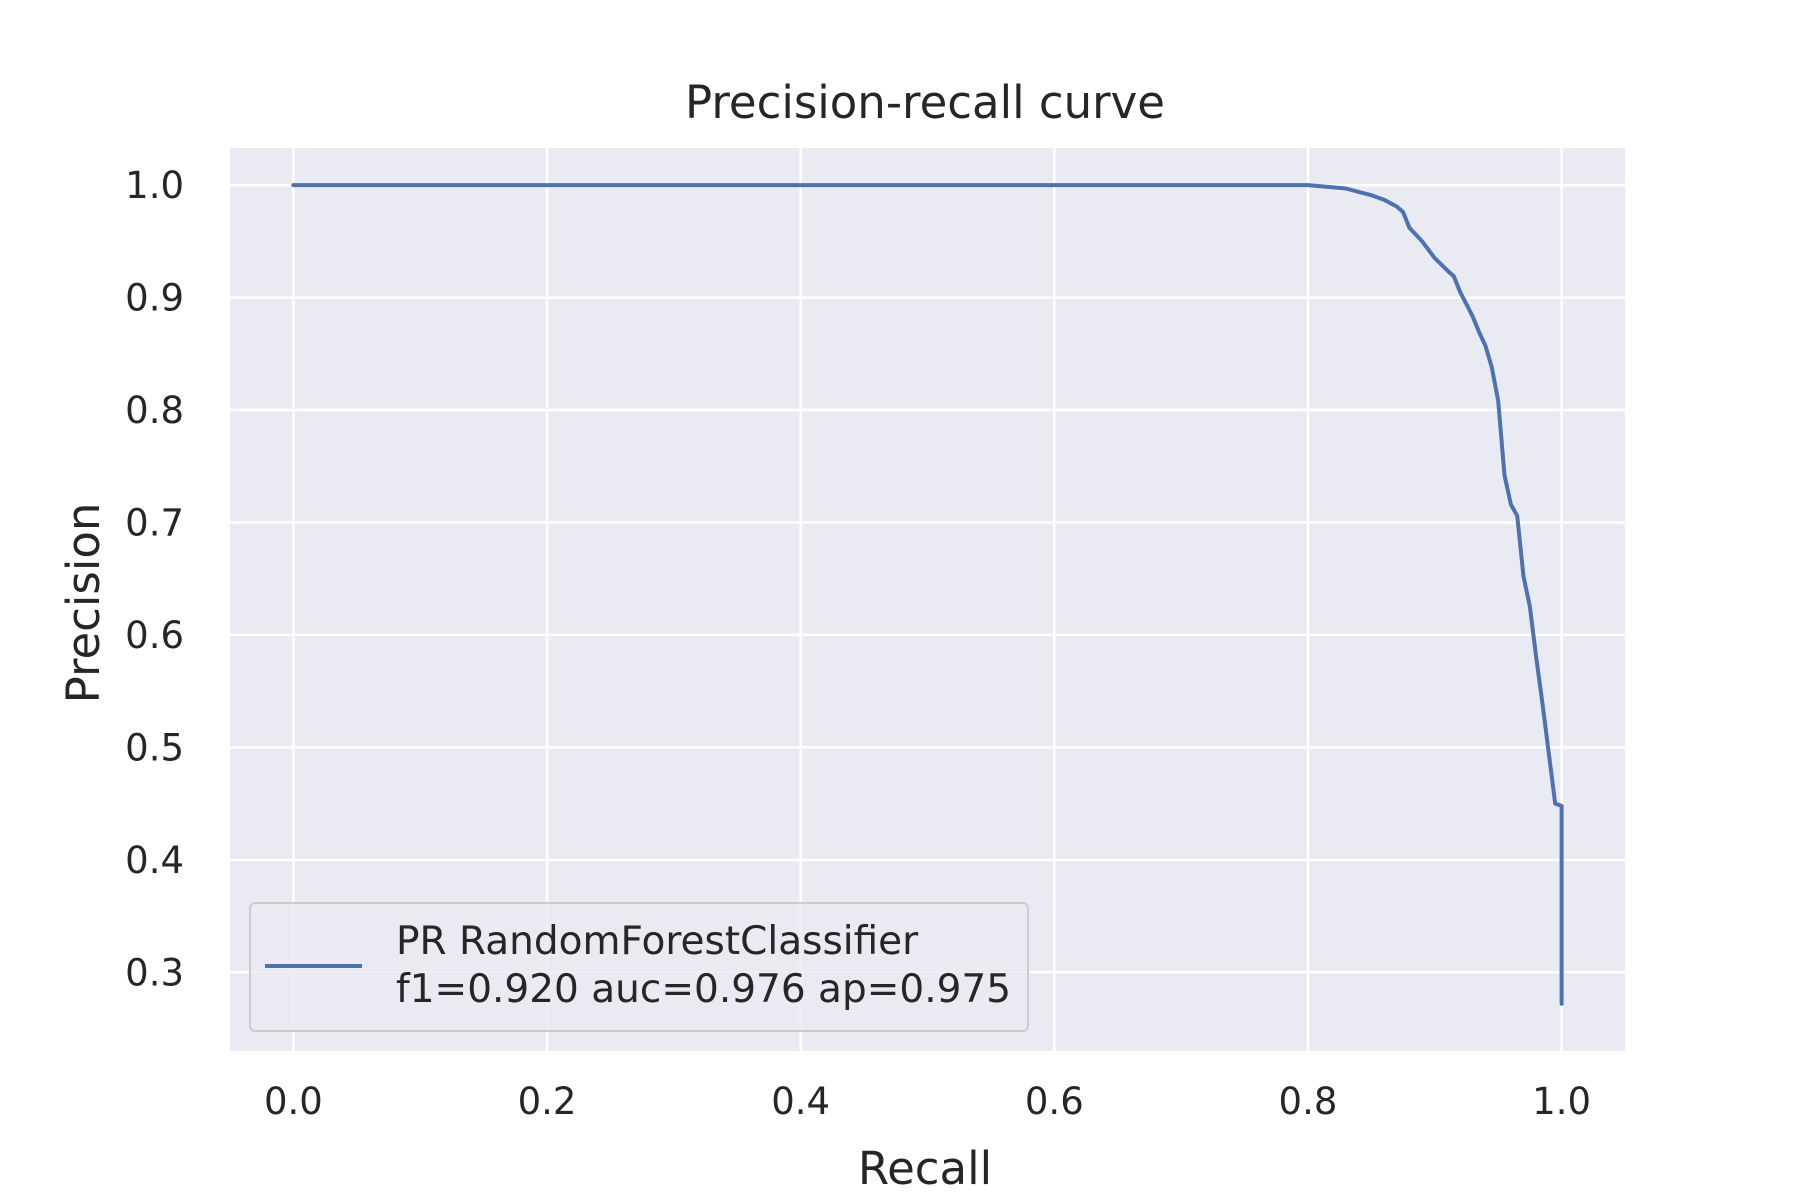  I want to click on legend-metrics: f1=0.920 auc=0.976 ap=0.975, so click(703, 989).